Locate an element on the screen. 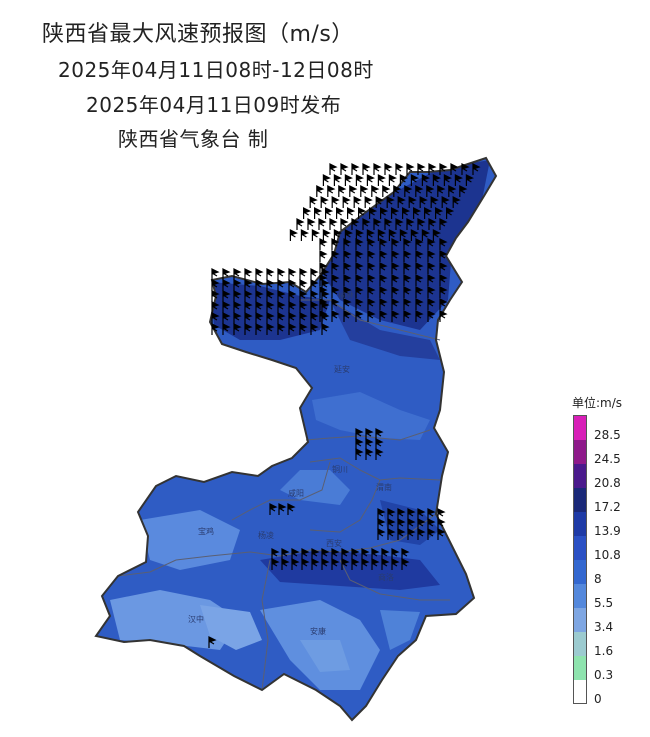 This screenshot has width=650, height=737. title-line-2: 2025年04月11日08时-12日08时 is located at coordinates (216, 70).